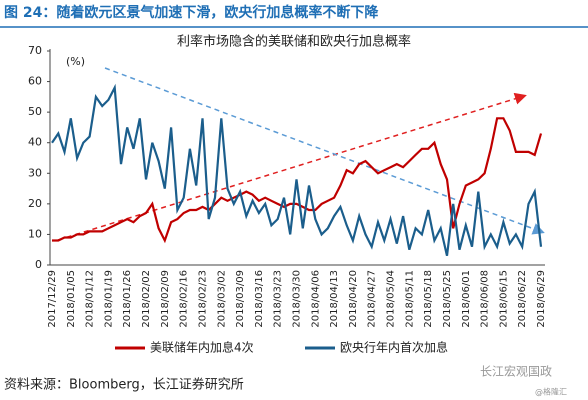  Describe the element at coordinates (35, 233) in the screenshot. I see `y-tick-label: 10` at that location.